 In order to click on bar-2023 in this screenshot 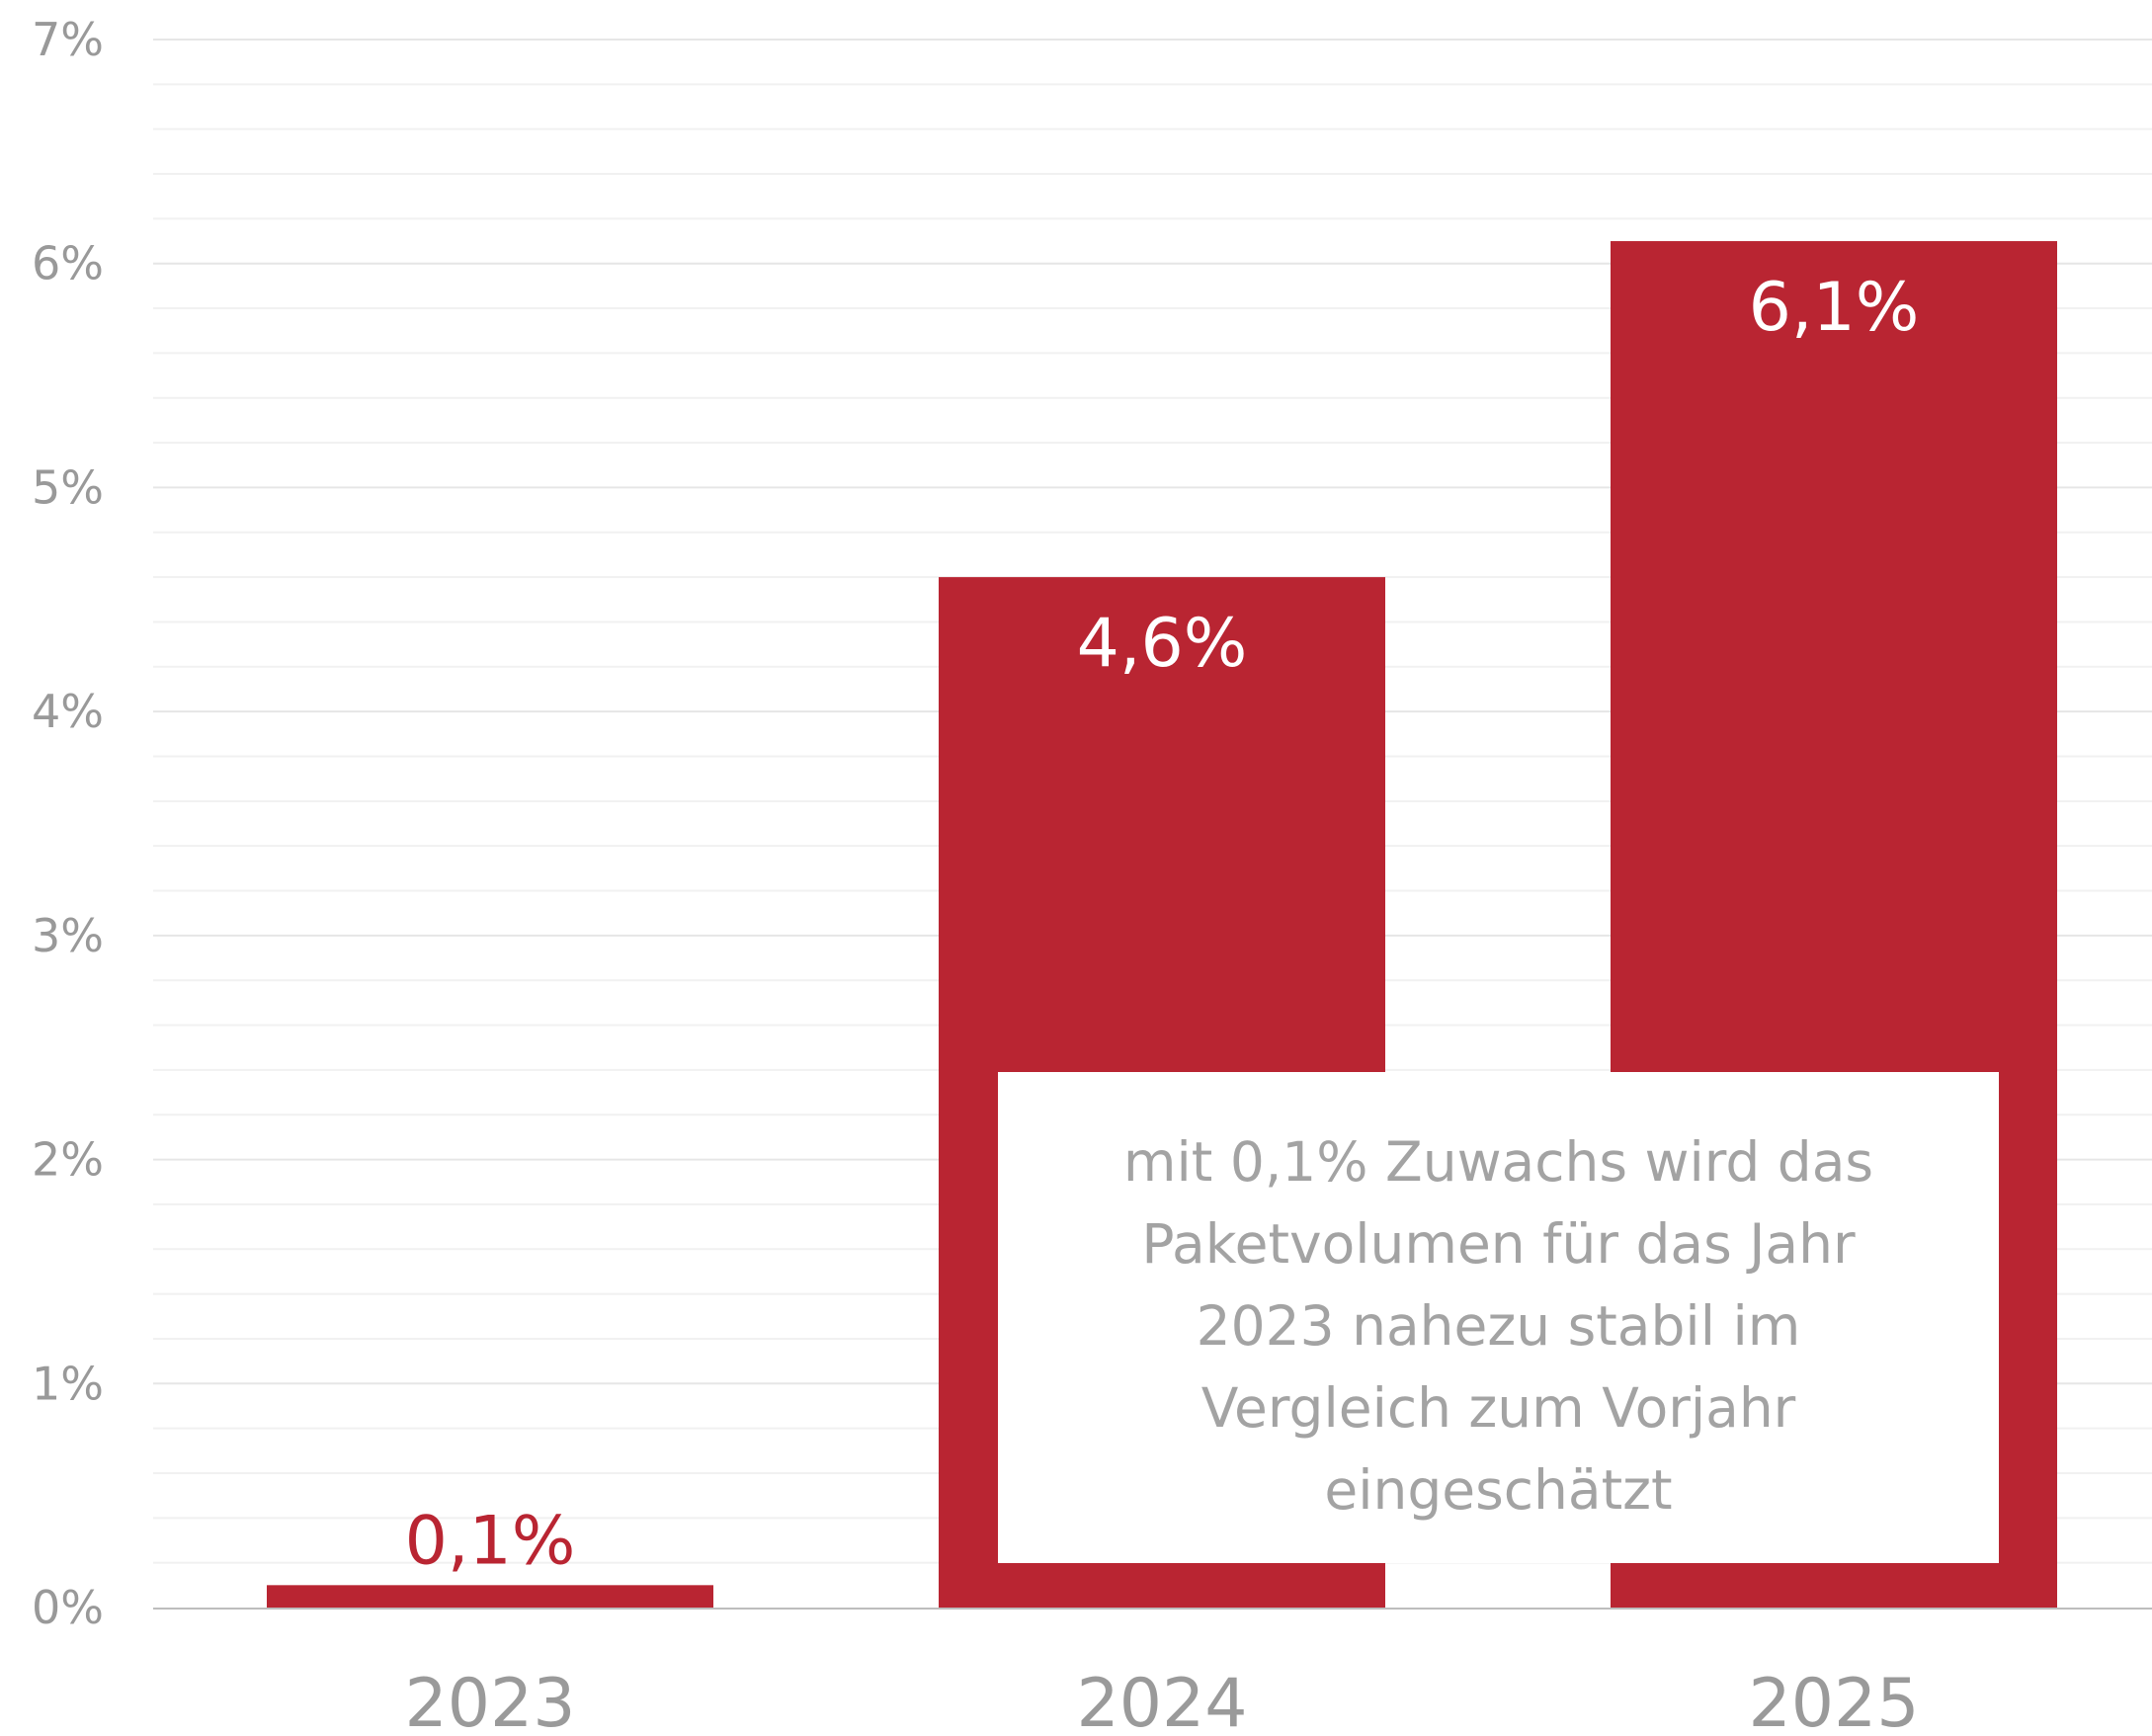, I will do `click(490, 1597)`.